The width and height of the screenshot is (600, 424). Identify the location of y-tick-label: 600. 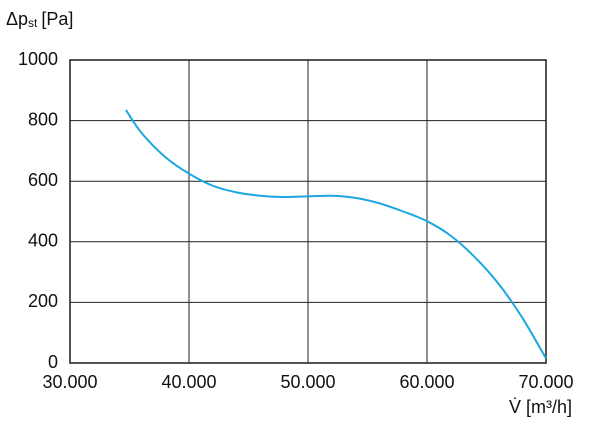
(43, 180).